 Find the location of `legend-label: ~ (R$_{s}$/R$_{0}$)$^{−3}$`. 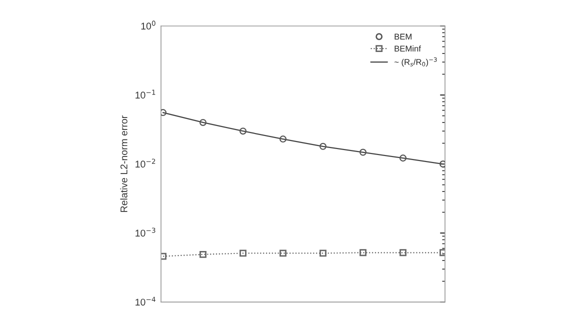

legend-label: ~ (R$_{s}$/R$_{0}$)$^{−3}$ is located at coordinates (415, 62).